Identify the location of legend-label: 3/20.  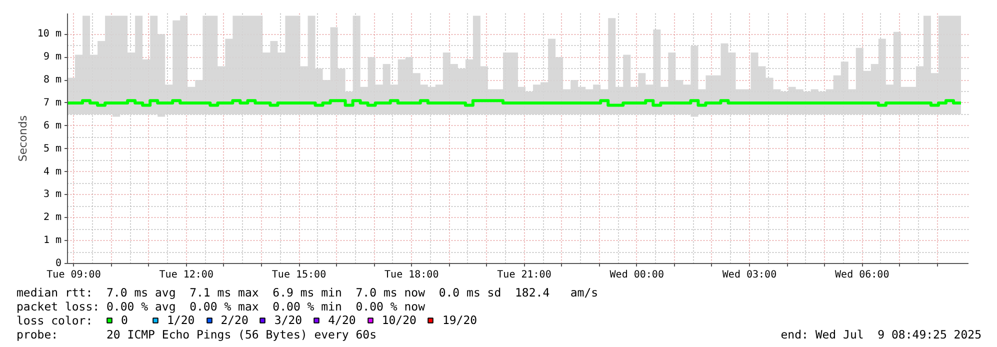
(288, 320).